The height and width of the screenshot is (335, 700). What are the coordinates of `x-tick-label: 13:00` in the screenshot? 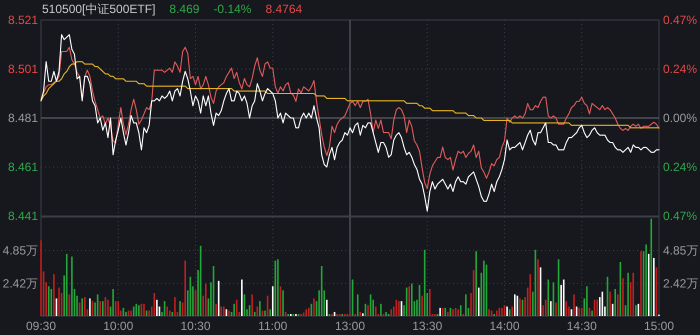 It's located at (350, 326).